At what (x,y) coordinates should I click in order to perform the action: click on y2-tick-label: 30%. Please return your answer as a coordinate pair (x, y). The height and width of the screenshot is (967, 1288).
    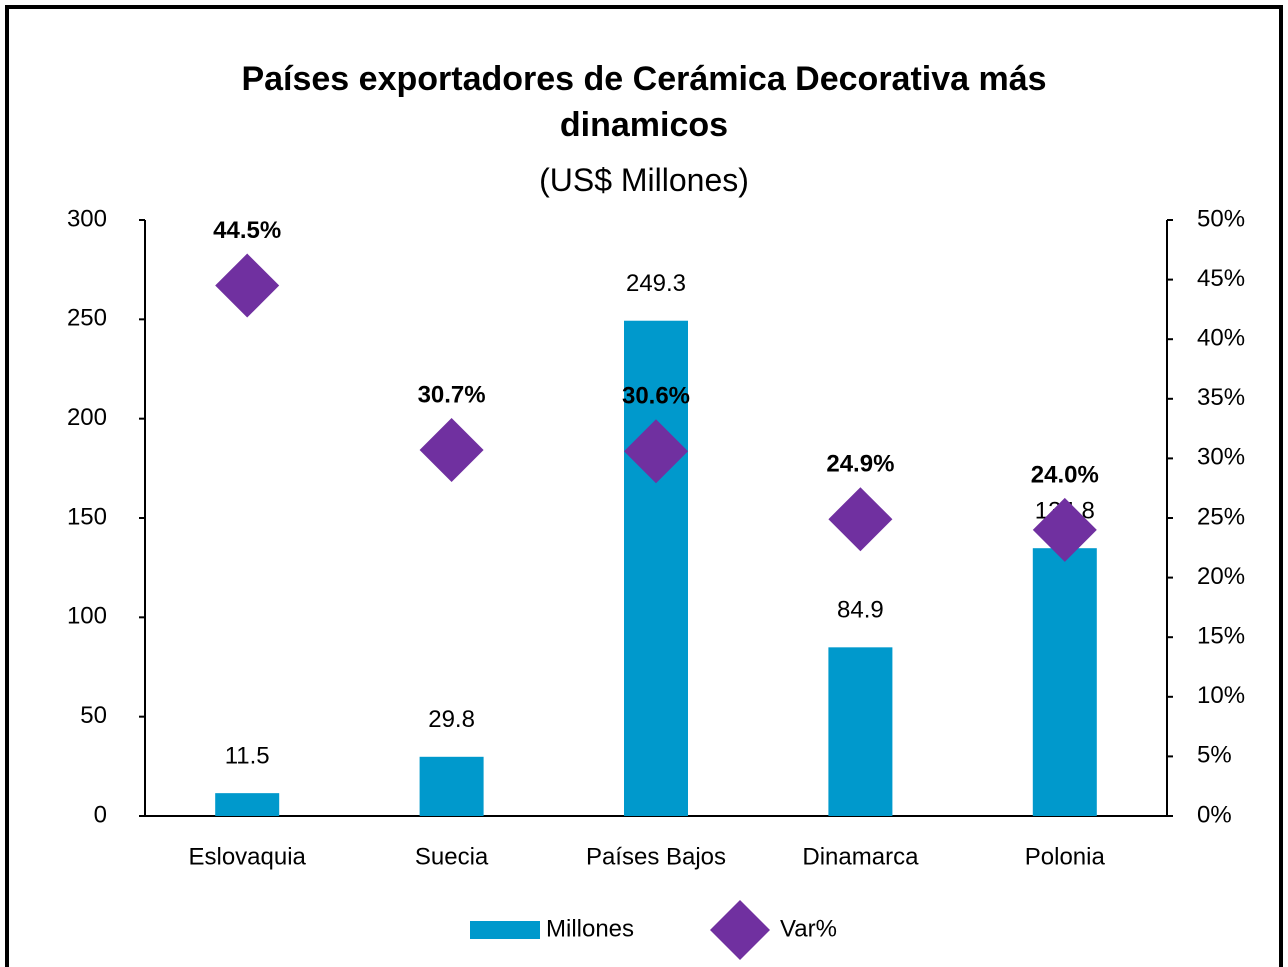
    Looking at the image, I should click on (1221, 457).